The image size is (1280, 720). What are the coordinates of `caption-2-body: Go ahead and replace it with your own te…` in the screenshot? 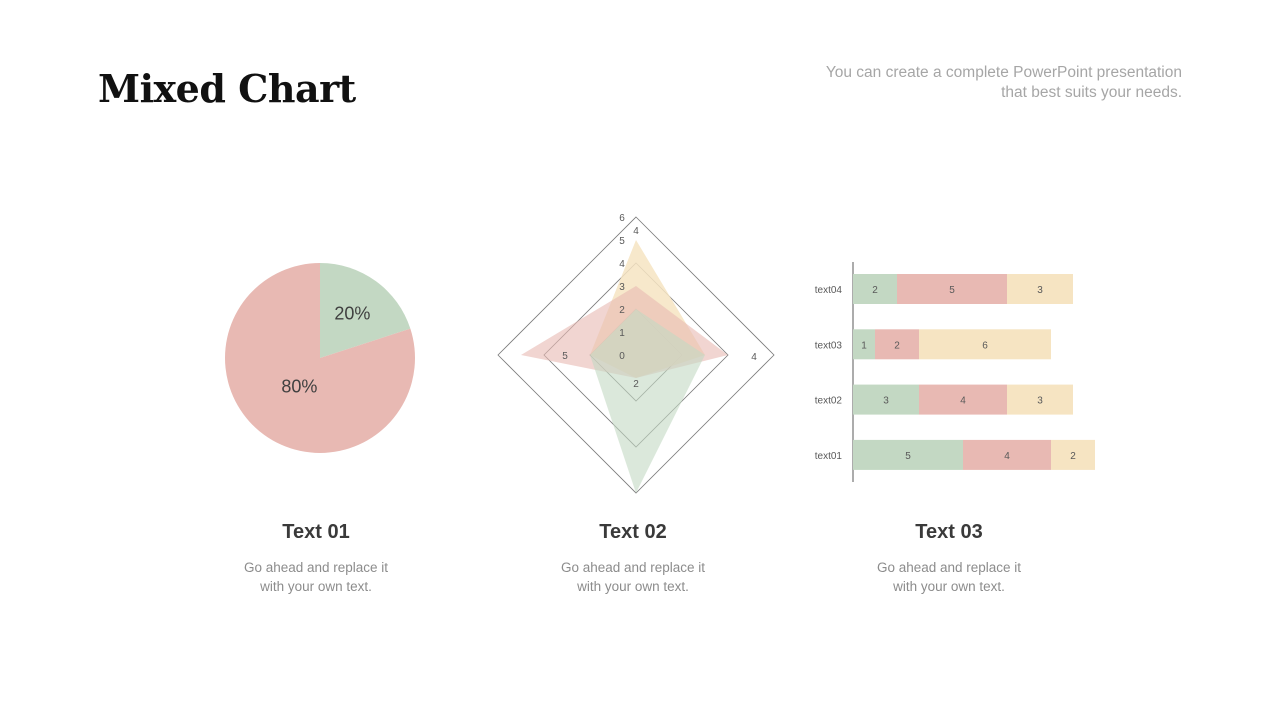 It's located at (633, 577).